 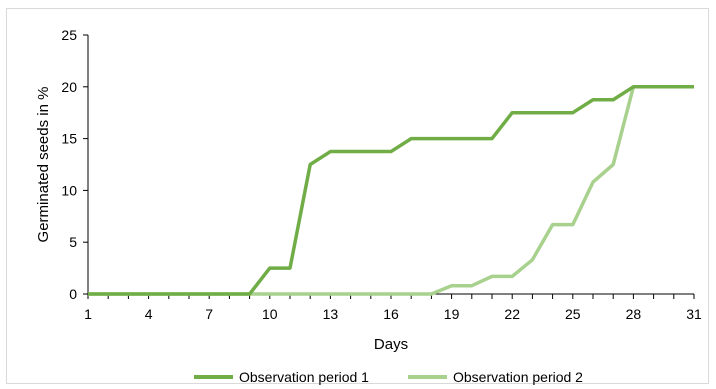 I want to click on x-tick-label: 7, so click(x=209, y=314).